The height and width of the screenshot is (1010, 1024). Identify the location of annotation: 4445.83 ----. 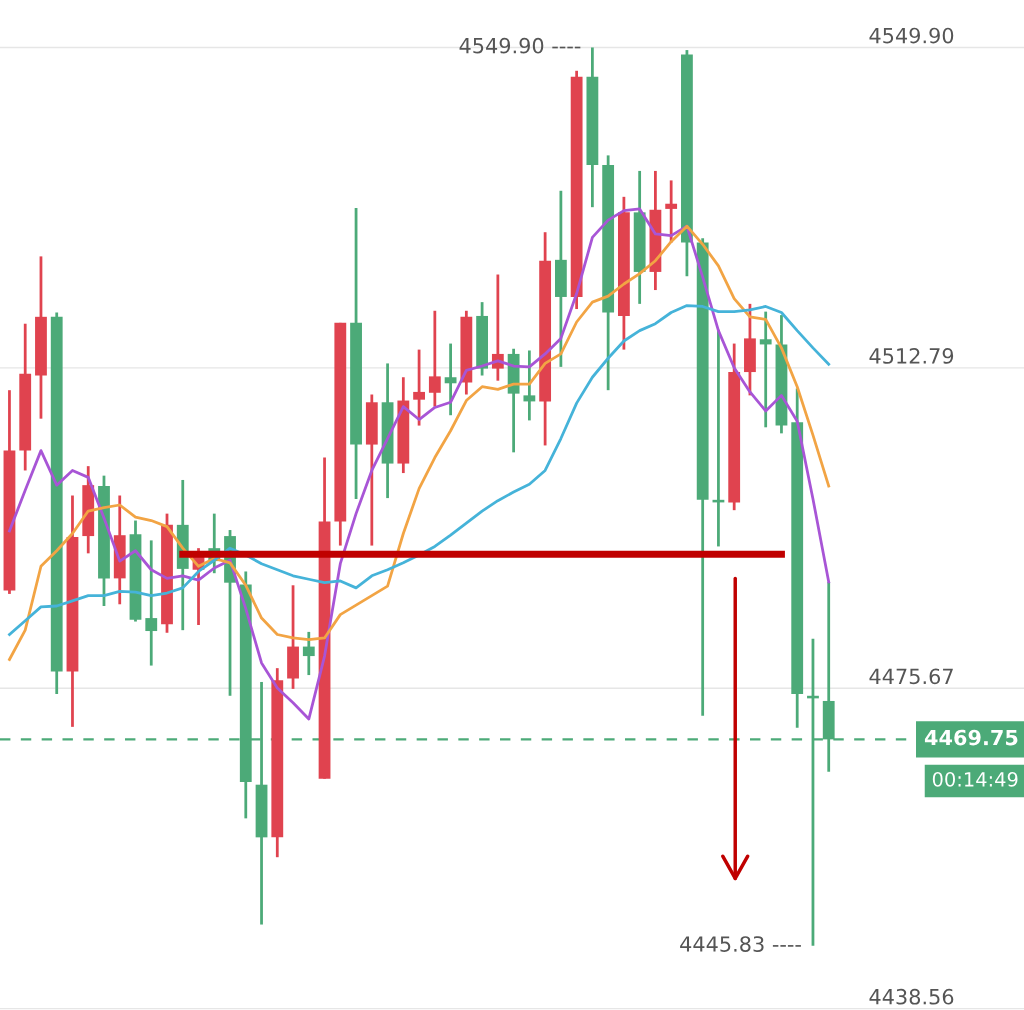
(740, 944).